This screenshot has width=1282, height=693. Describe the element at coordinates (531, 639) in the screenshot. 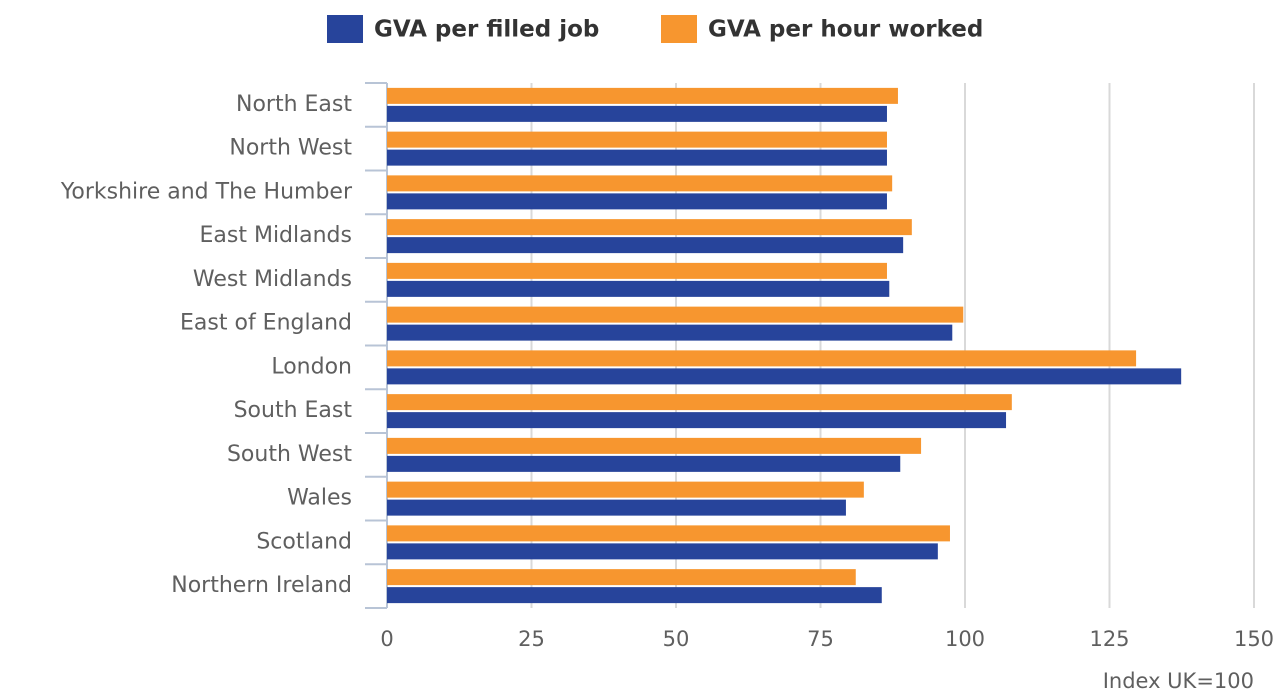

I see `x-tick-label: 25` at that location.